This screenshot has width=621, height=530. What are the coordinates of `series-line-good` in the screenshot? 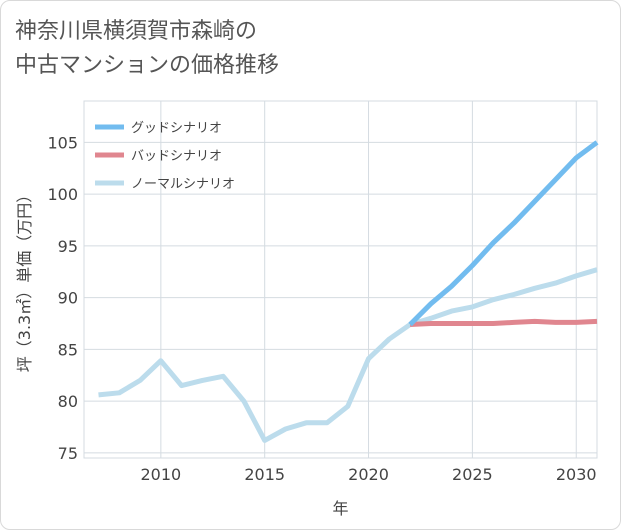 It's located at (503, 233).